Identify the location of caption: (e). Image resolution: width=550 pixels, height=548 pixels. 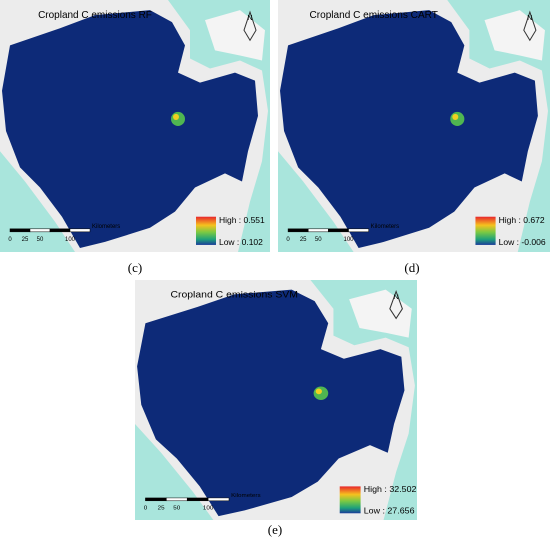
(275, 529).